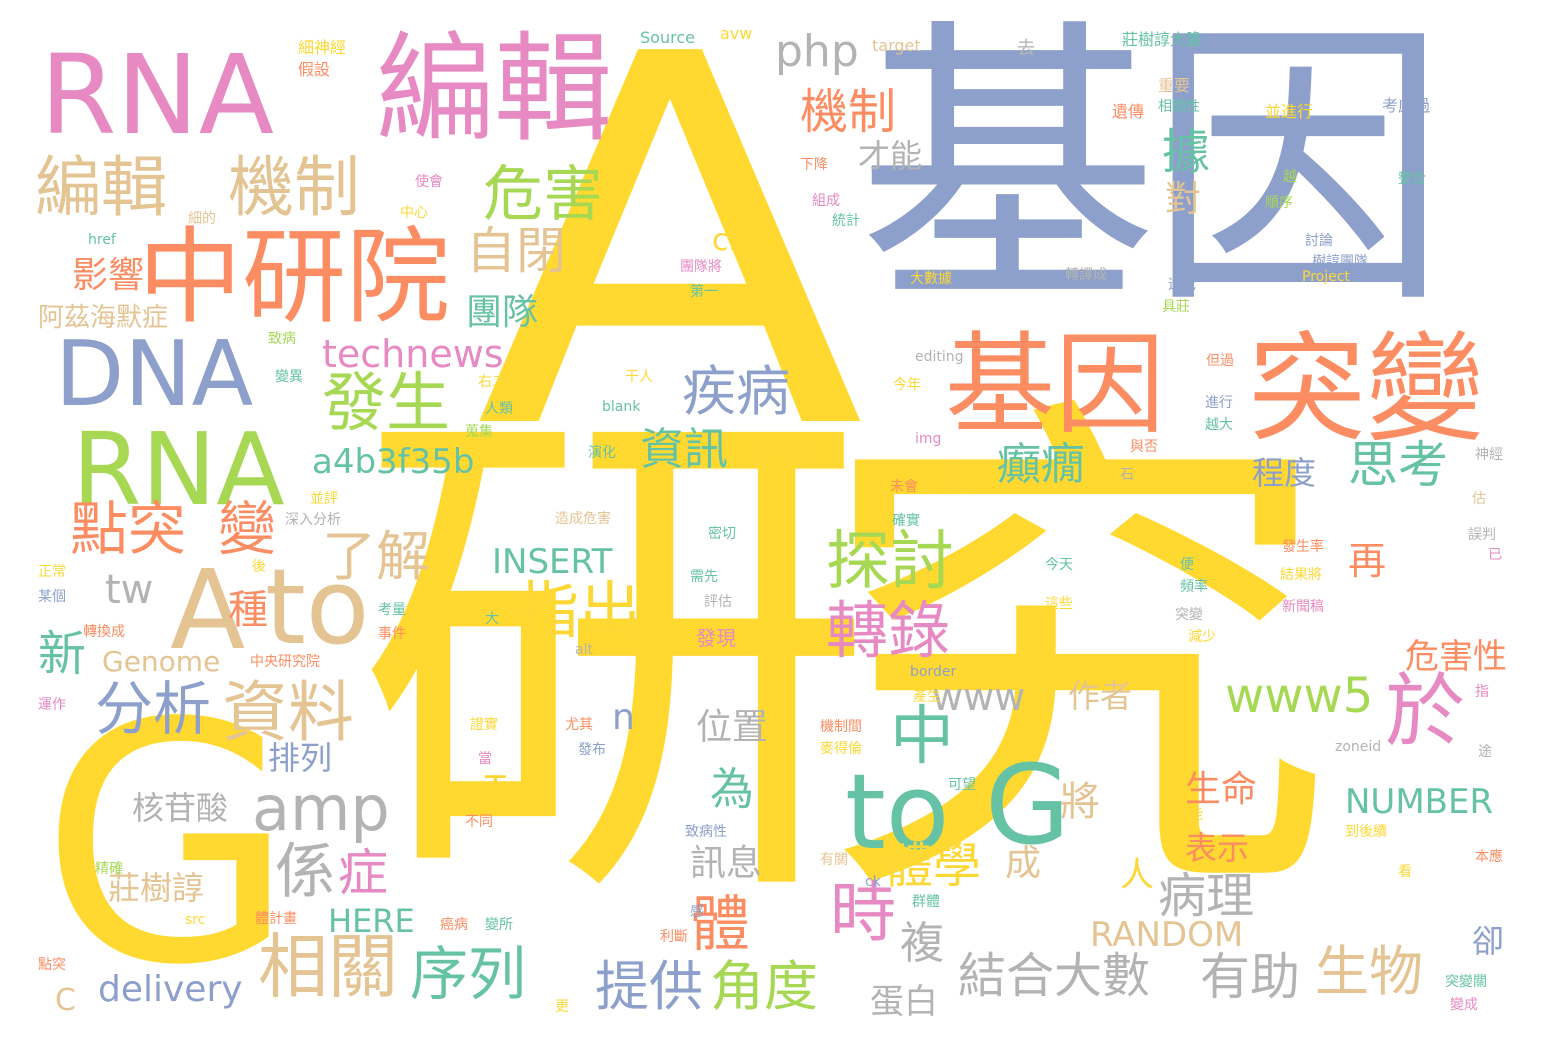 Image resolution: width=1548 pixels, height=1052 pixels. I want to click on word-juzhuang: 具莊, so click(1176, 307).